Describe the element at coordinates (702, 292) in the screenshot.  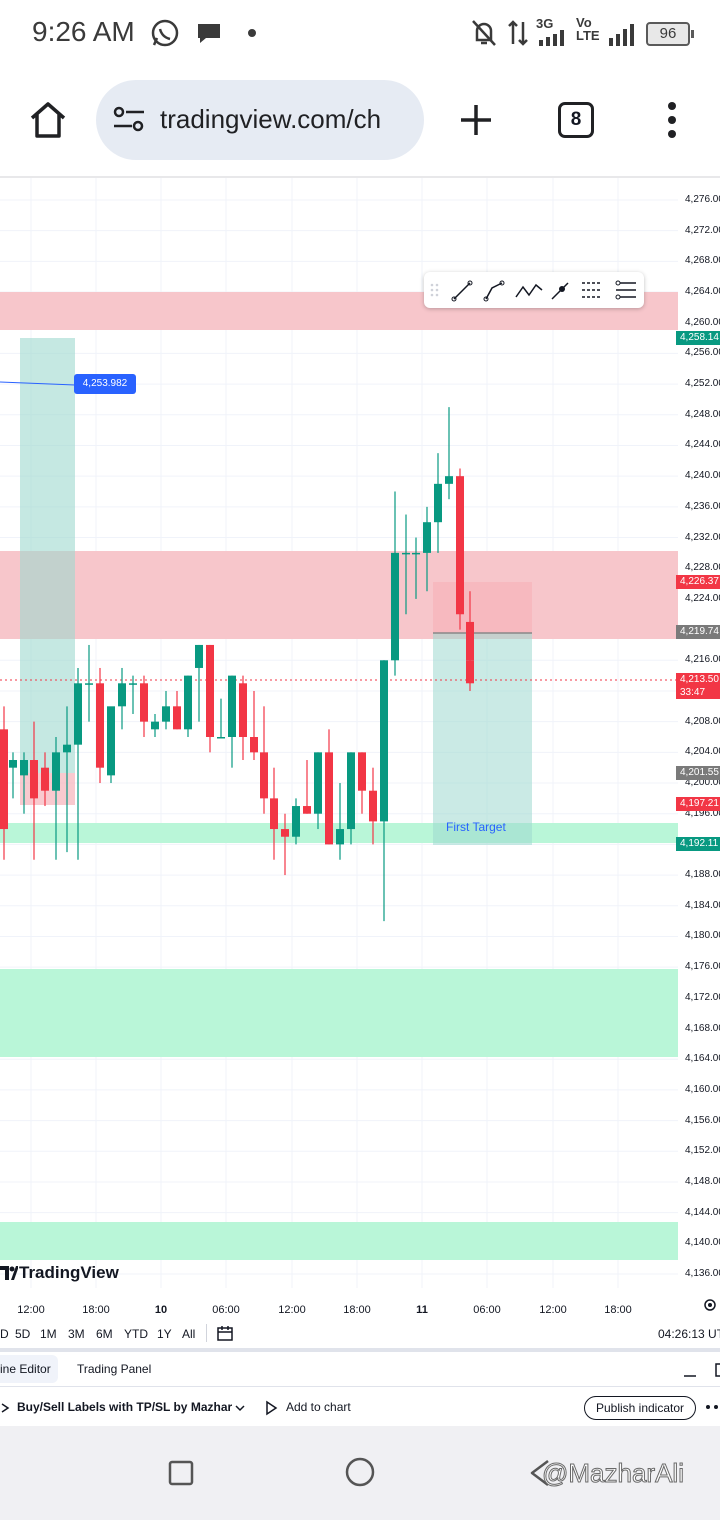
I see `price-axis-tick: 4,264.00` at that location.